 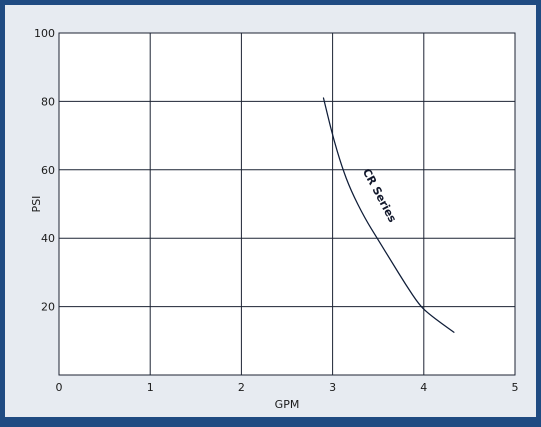 I want to click on y-tick-label-40: 40, so click(x=48, y=238).